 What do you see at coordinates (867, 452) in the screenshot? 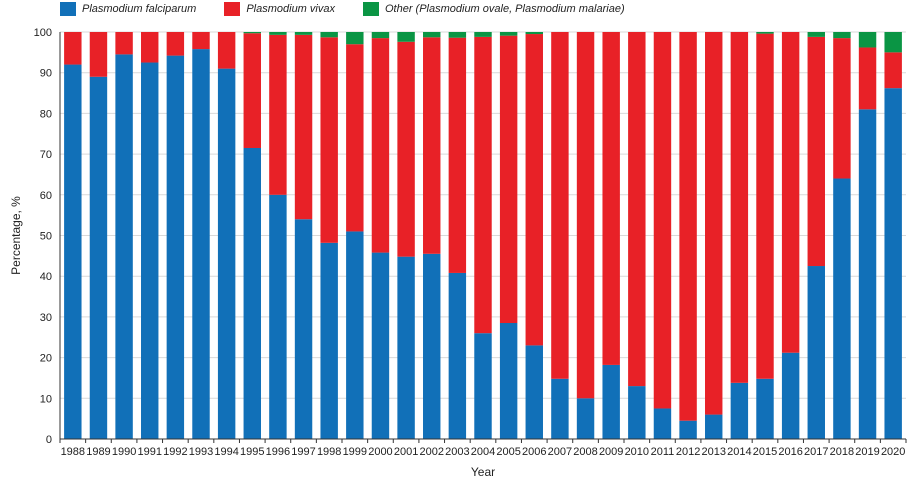
I see `x-tick-label: 2019` at bounding box center [867, 452].